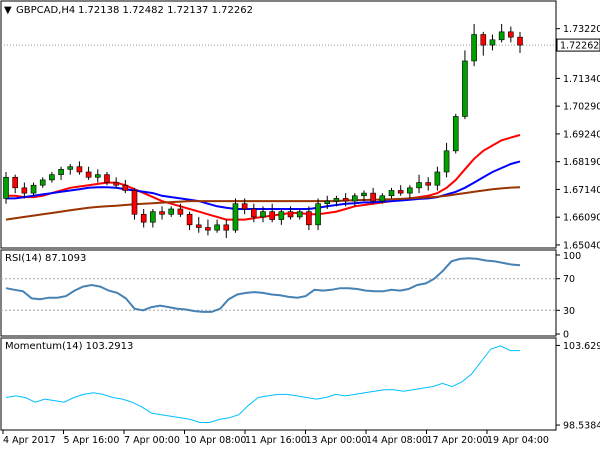 The width and height of the screenshot is (600, 454). Describe the element at coordinates (581, 190) in the screenshot. I see `price-tick-label: 1.67140` at that location.